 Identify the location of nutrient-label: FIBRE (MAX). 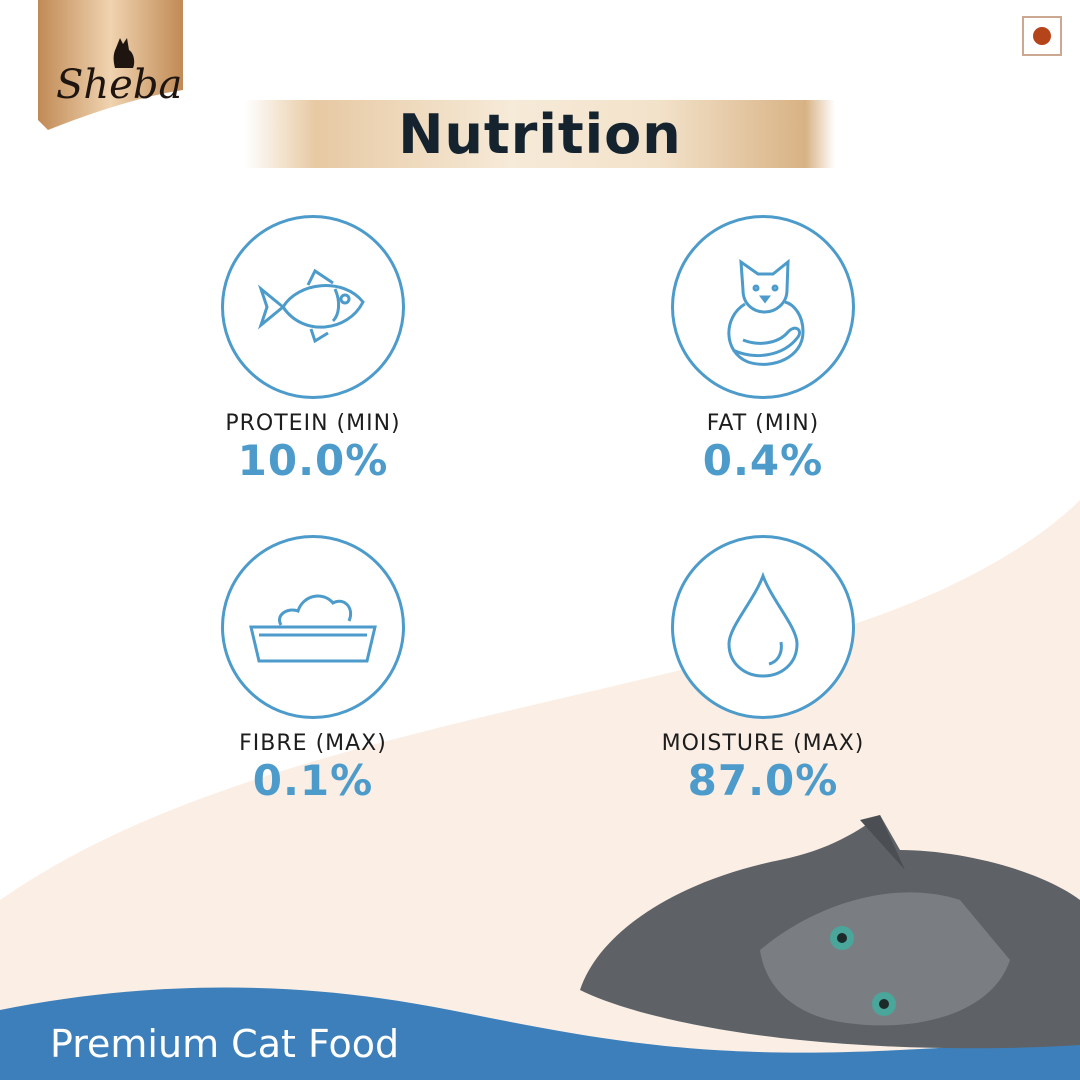
(313, 743).